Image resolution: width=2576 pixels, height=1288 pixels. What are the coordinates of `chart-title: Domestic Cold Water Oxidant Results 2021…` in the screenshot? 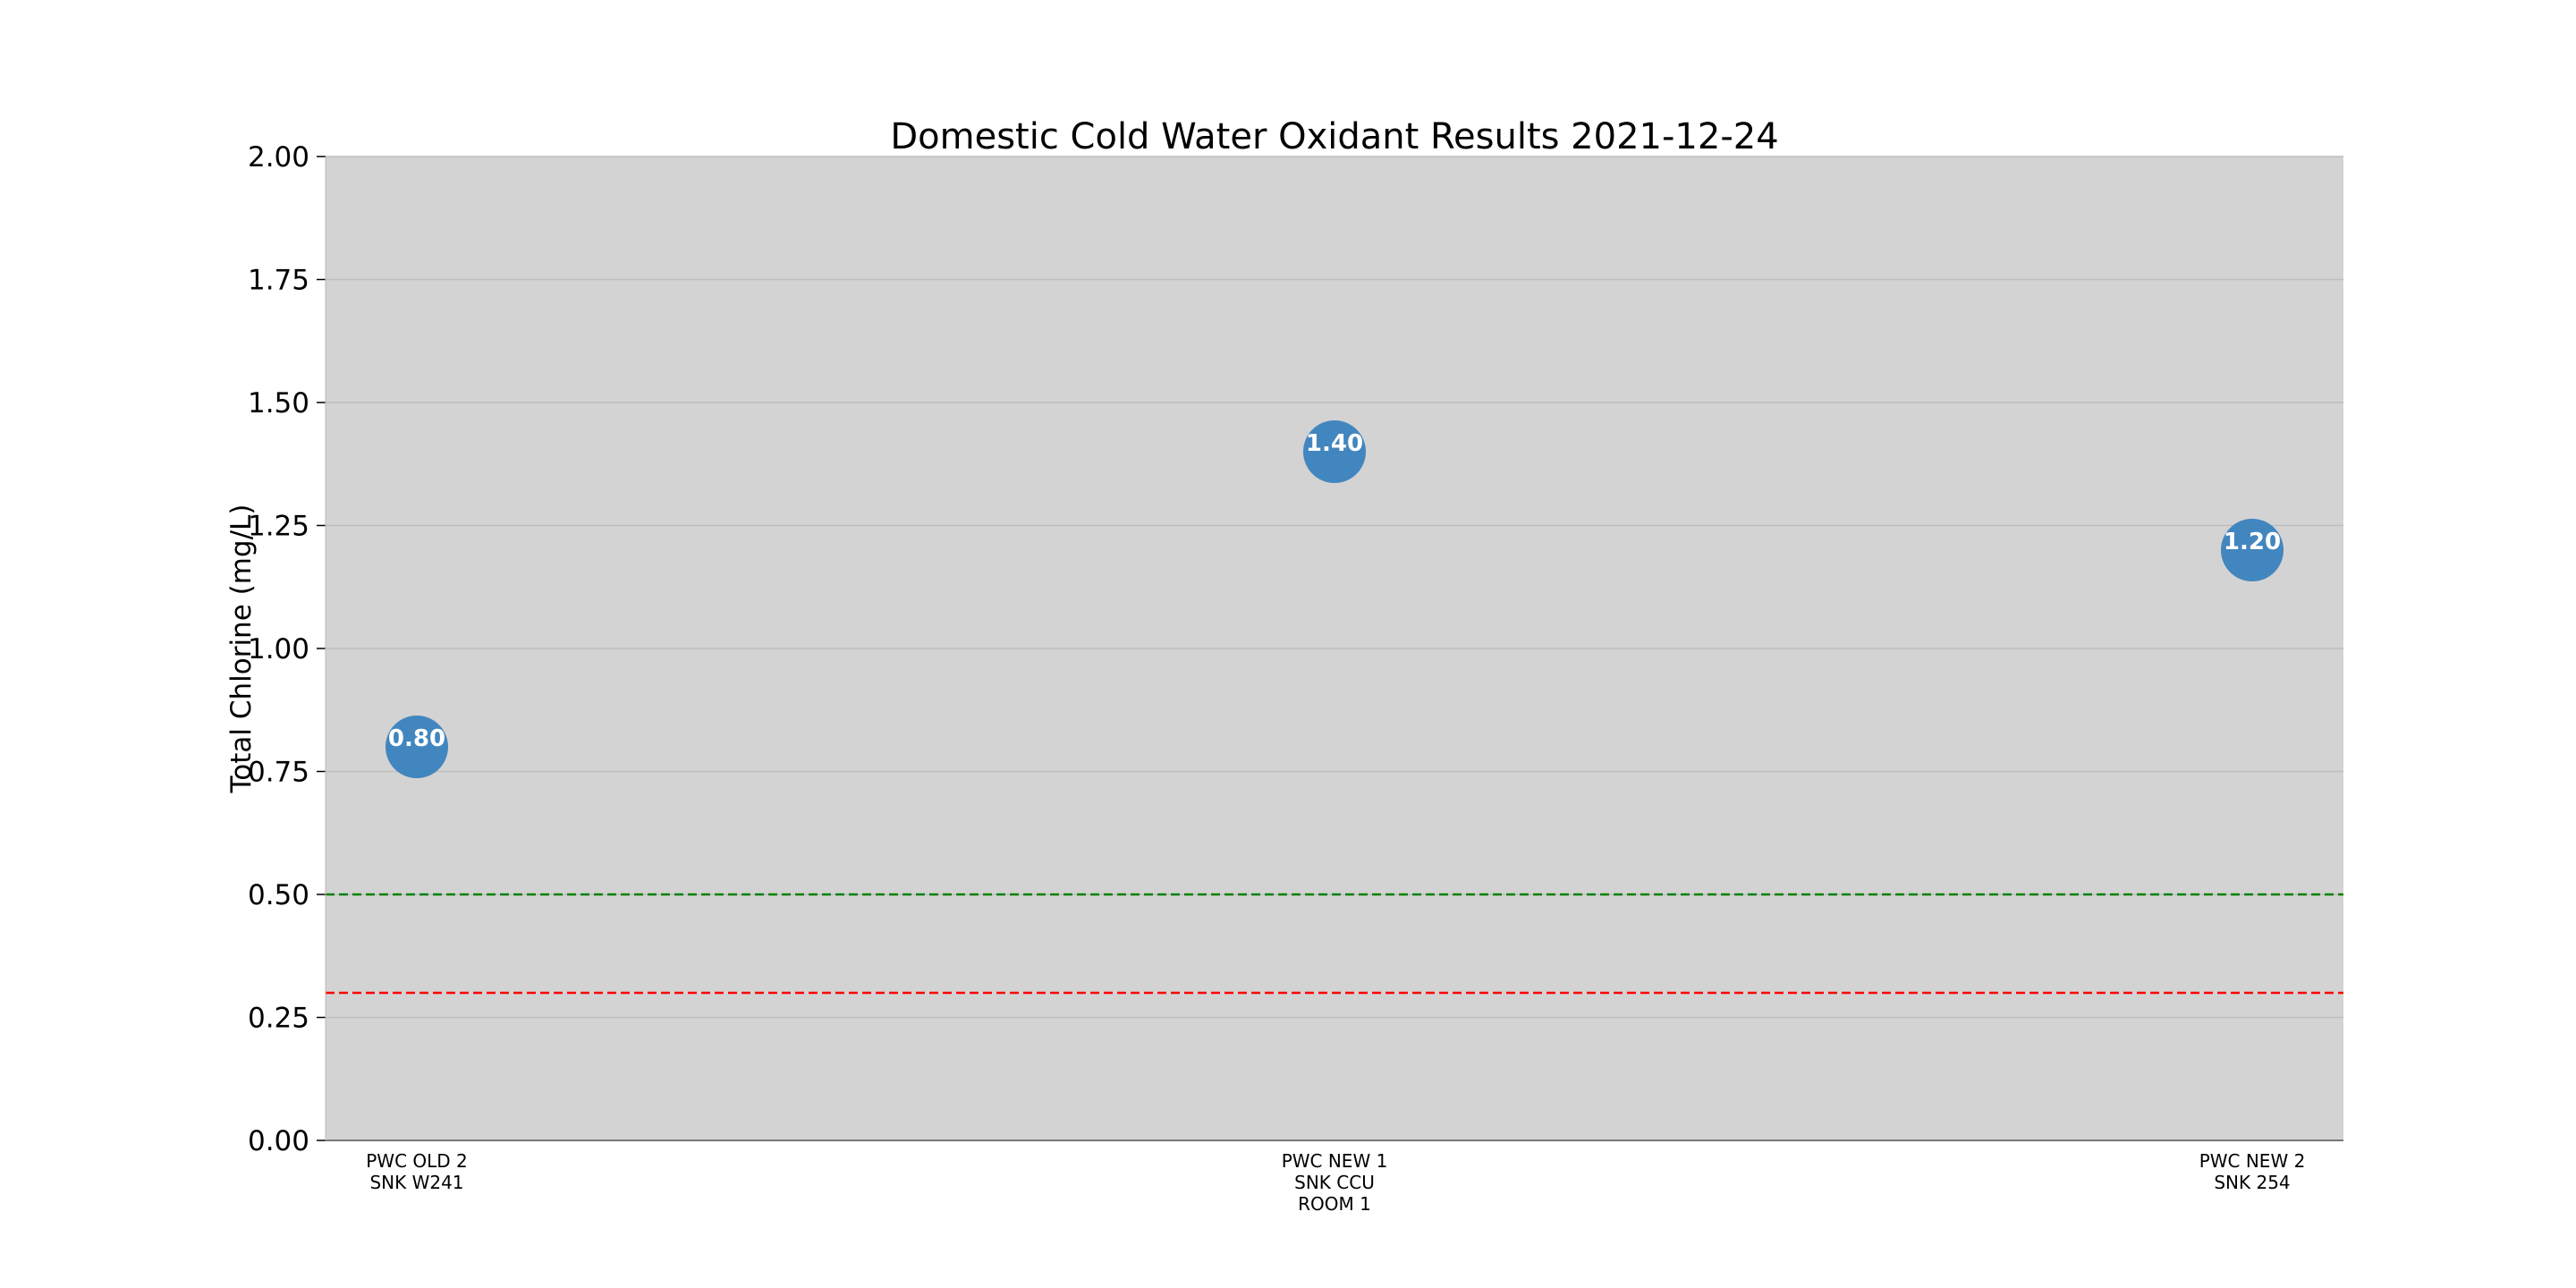 It's located at (1334, 136).